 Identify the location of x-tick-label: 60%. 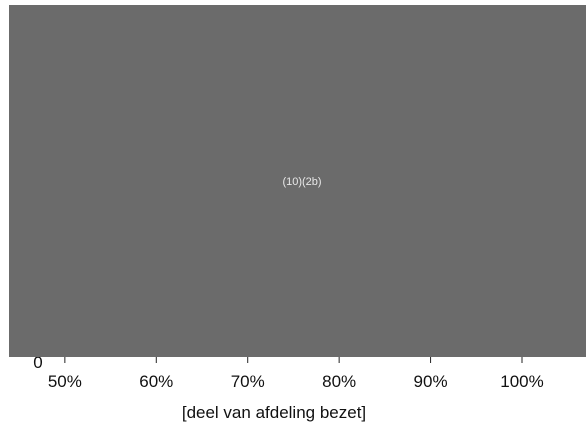
(156, 381).